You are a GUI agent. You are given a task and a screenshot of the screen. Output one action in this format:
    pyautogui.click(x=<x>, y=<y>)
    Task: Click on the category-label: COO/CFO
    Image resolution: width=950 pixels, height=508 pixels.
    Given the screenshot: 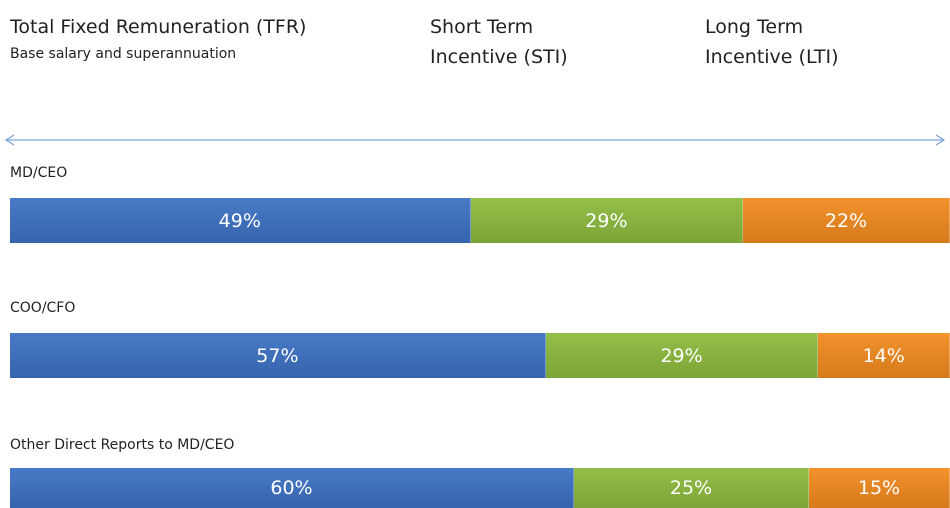 What is the action you would take?
    pyautogui.click(x=43, y=308)
    